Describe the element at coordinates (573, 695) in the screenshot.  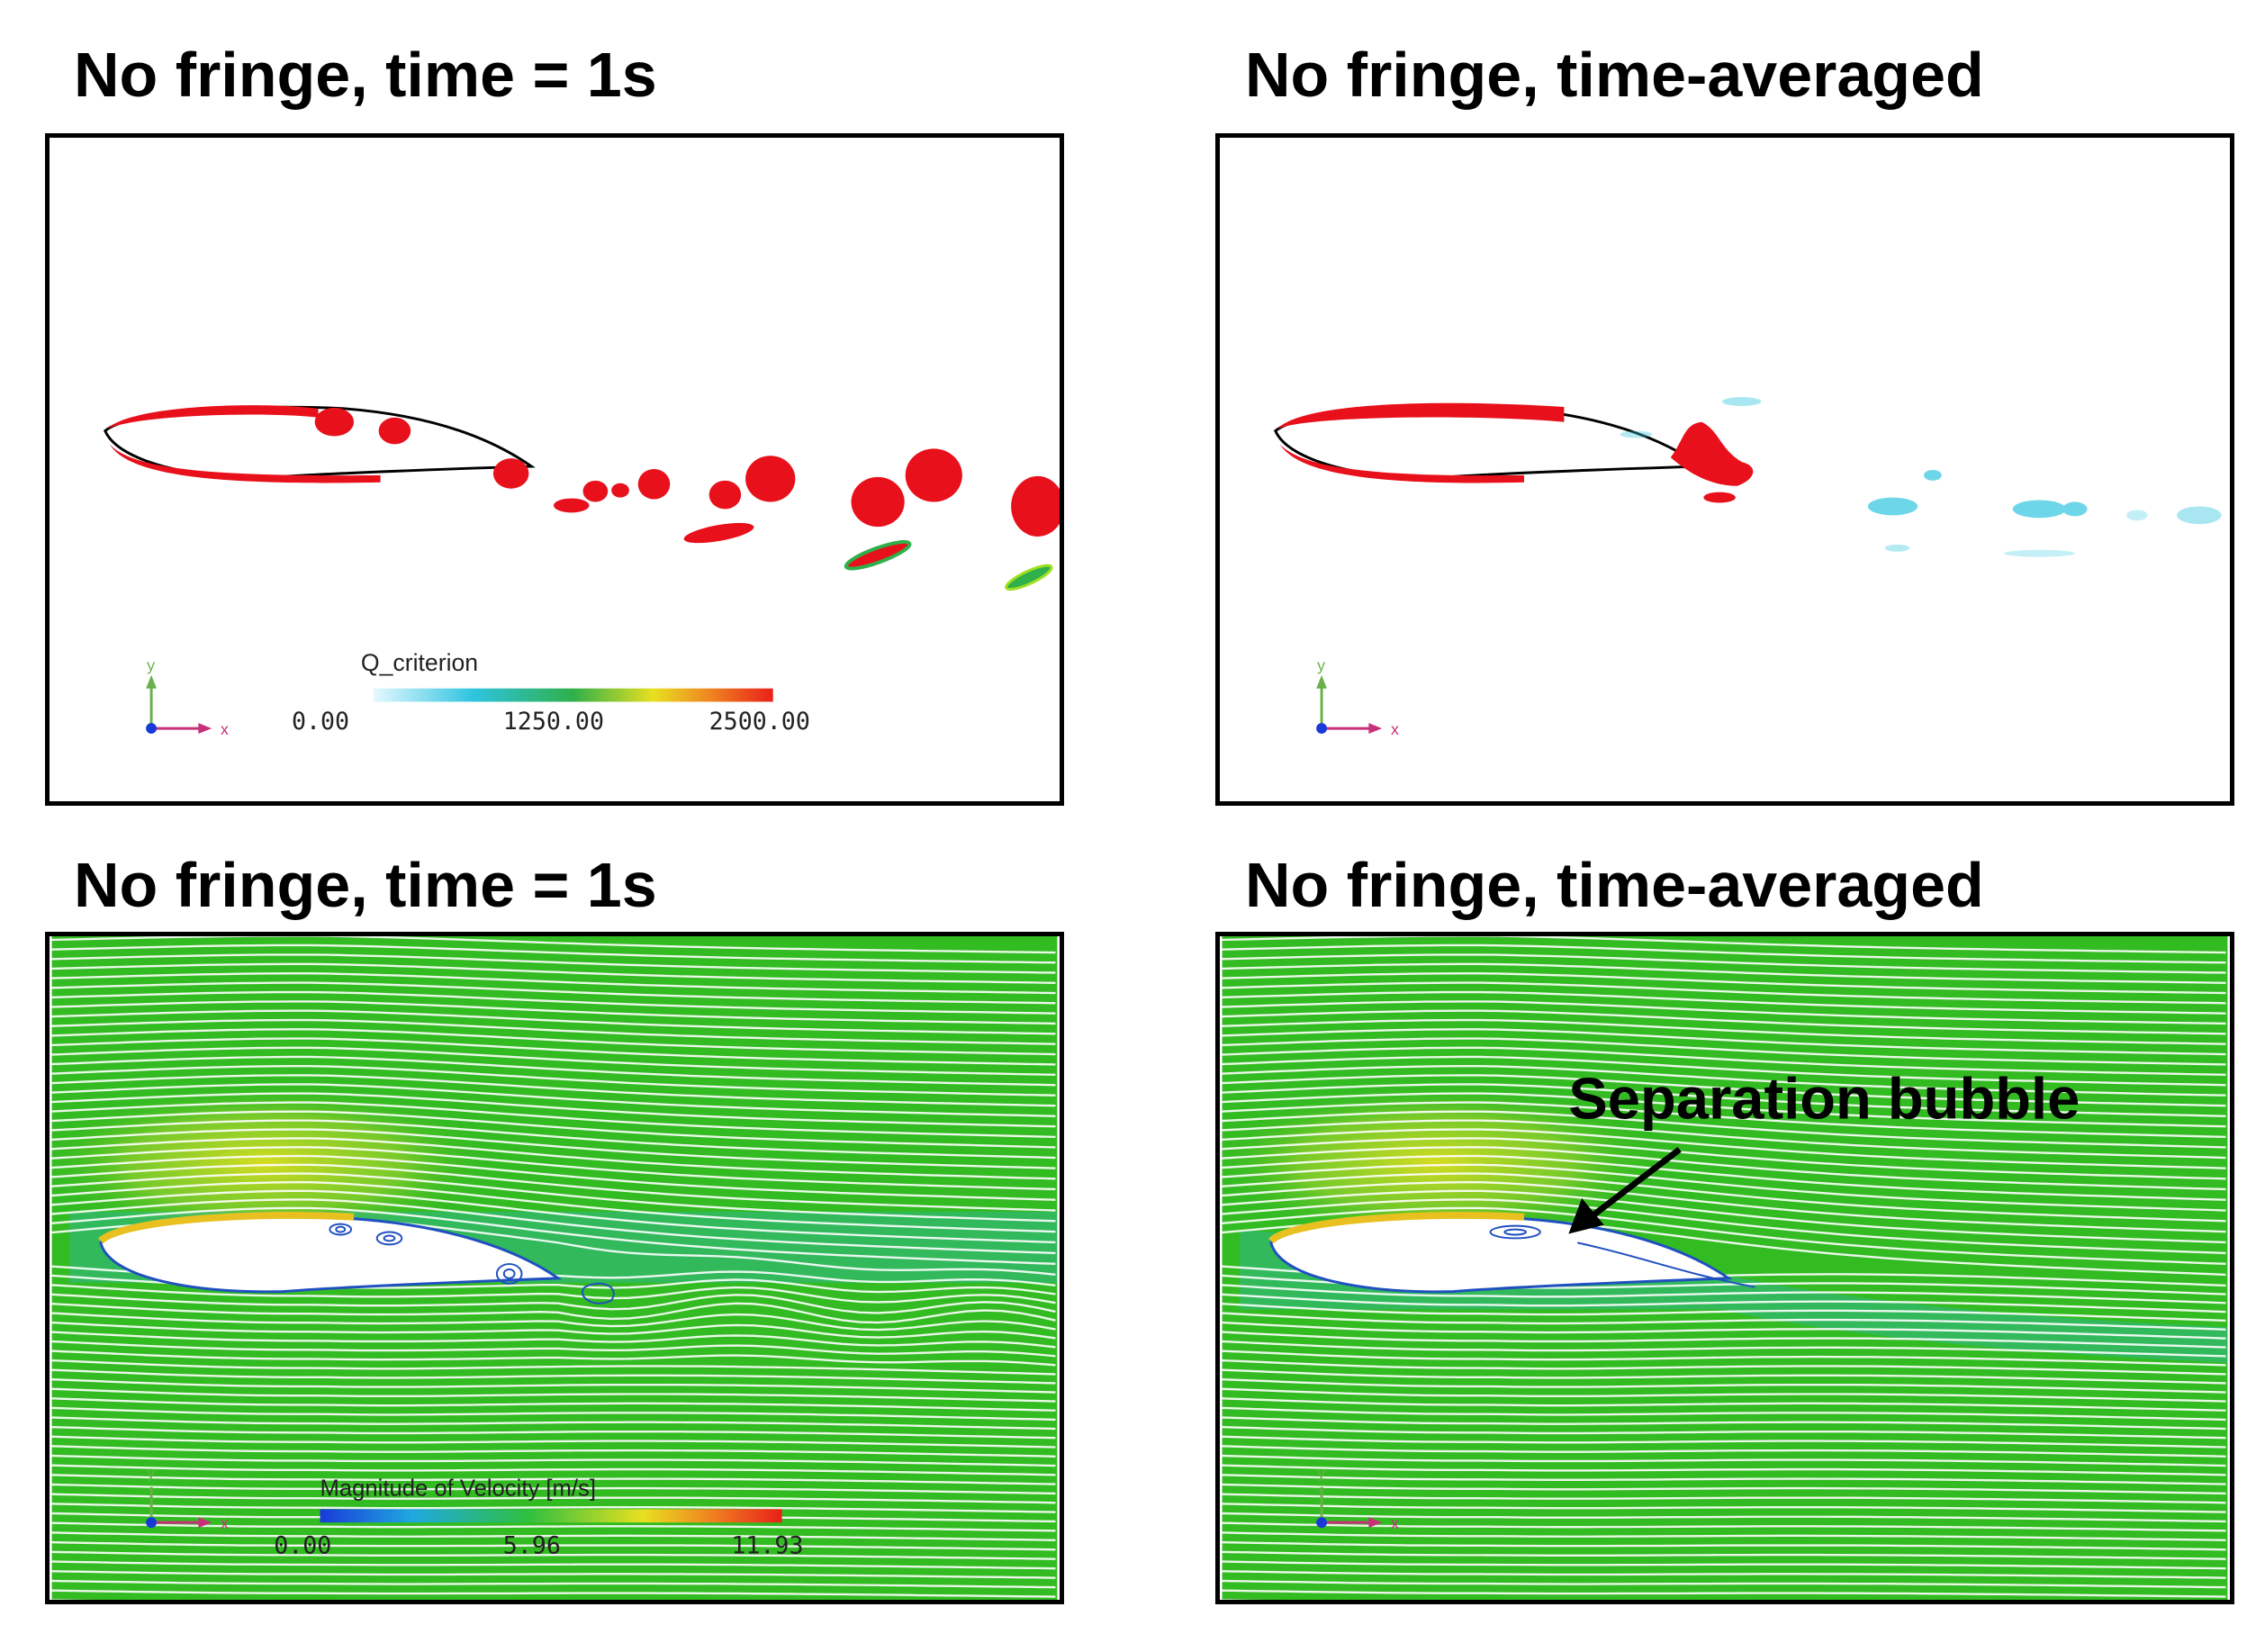
I see `q-legend-colorbar` at that location.